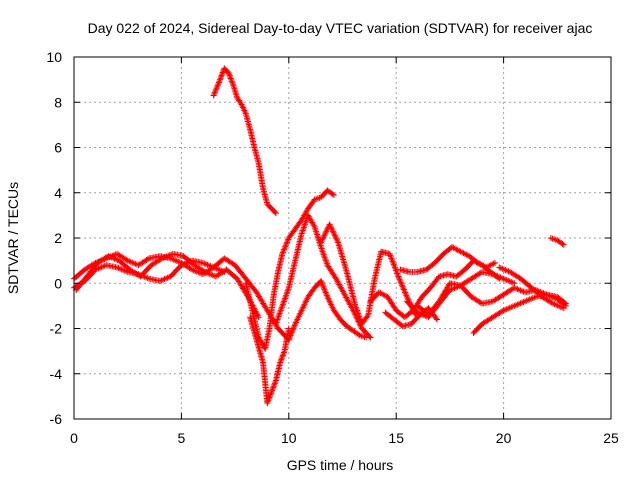 Image resolution: width=640 pixels, height=480 pixels. Describe the element at coordinates (58, 148) in the screenshot. I see `y-tick-label: 6` at that location.